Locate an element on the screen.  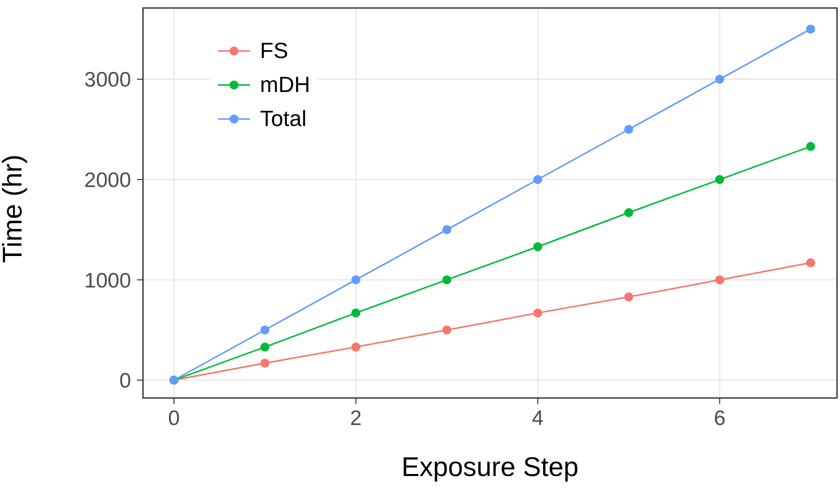
legend-label: Total is located at coordinates (283, 119).